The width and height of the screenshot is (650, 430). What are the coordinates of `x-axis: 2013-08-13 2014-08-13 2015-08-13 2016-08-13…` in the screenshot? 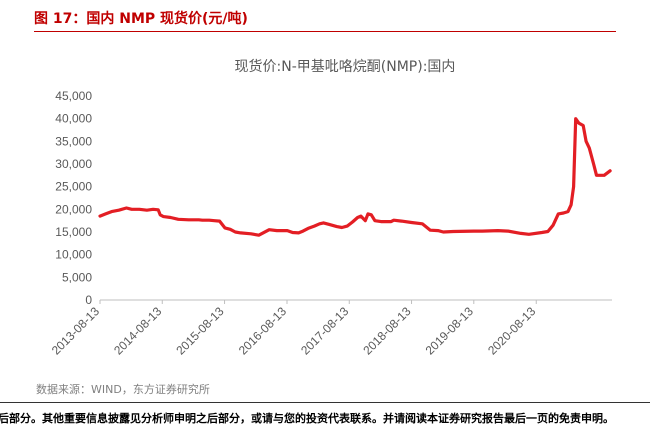 It's located at (330, 328).